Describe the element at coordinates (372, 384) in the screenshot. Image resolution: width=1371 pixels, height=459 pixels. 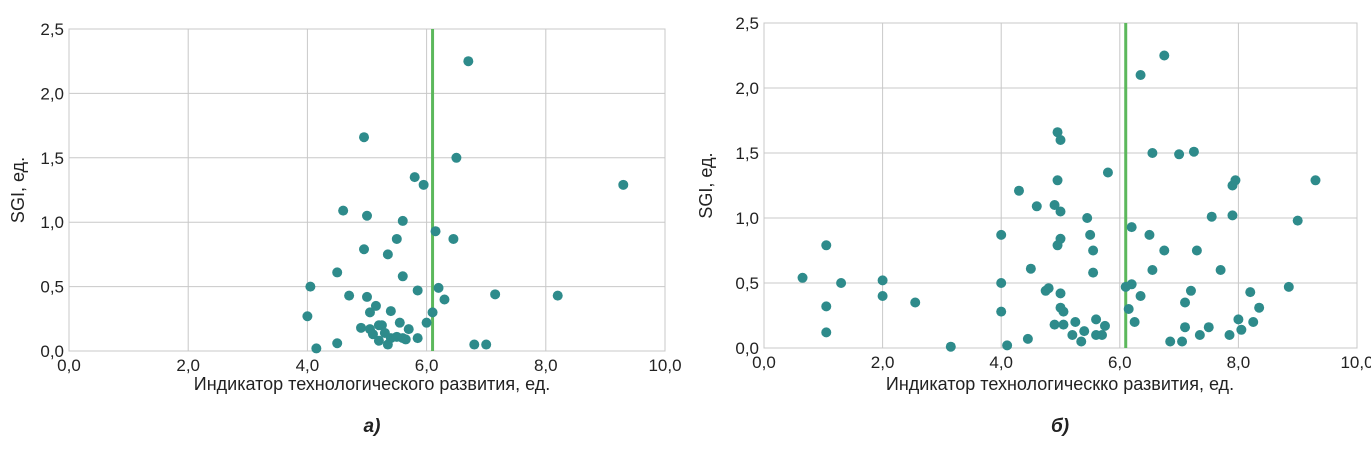
I see `x-axis-title: Индикатор технологического развития, ед.` at that location.